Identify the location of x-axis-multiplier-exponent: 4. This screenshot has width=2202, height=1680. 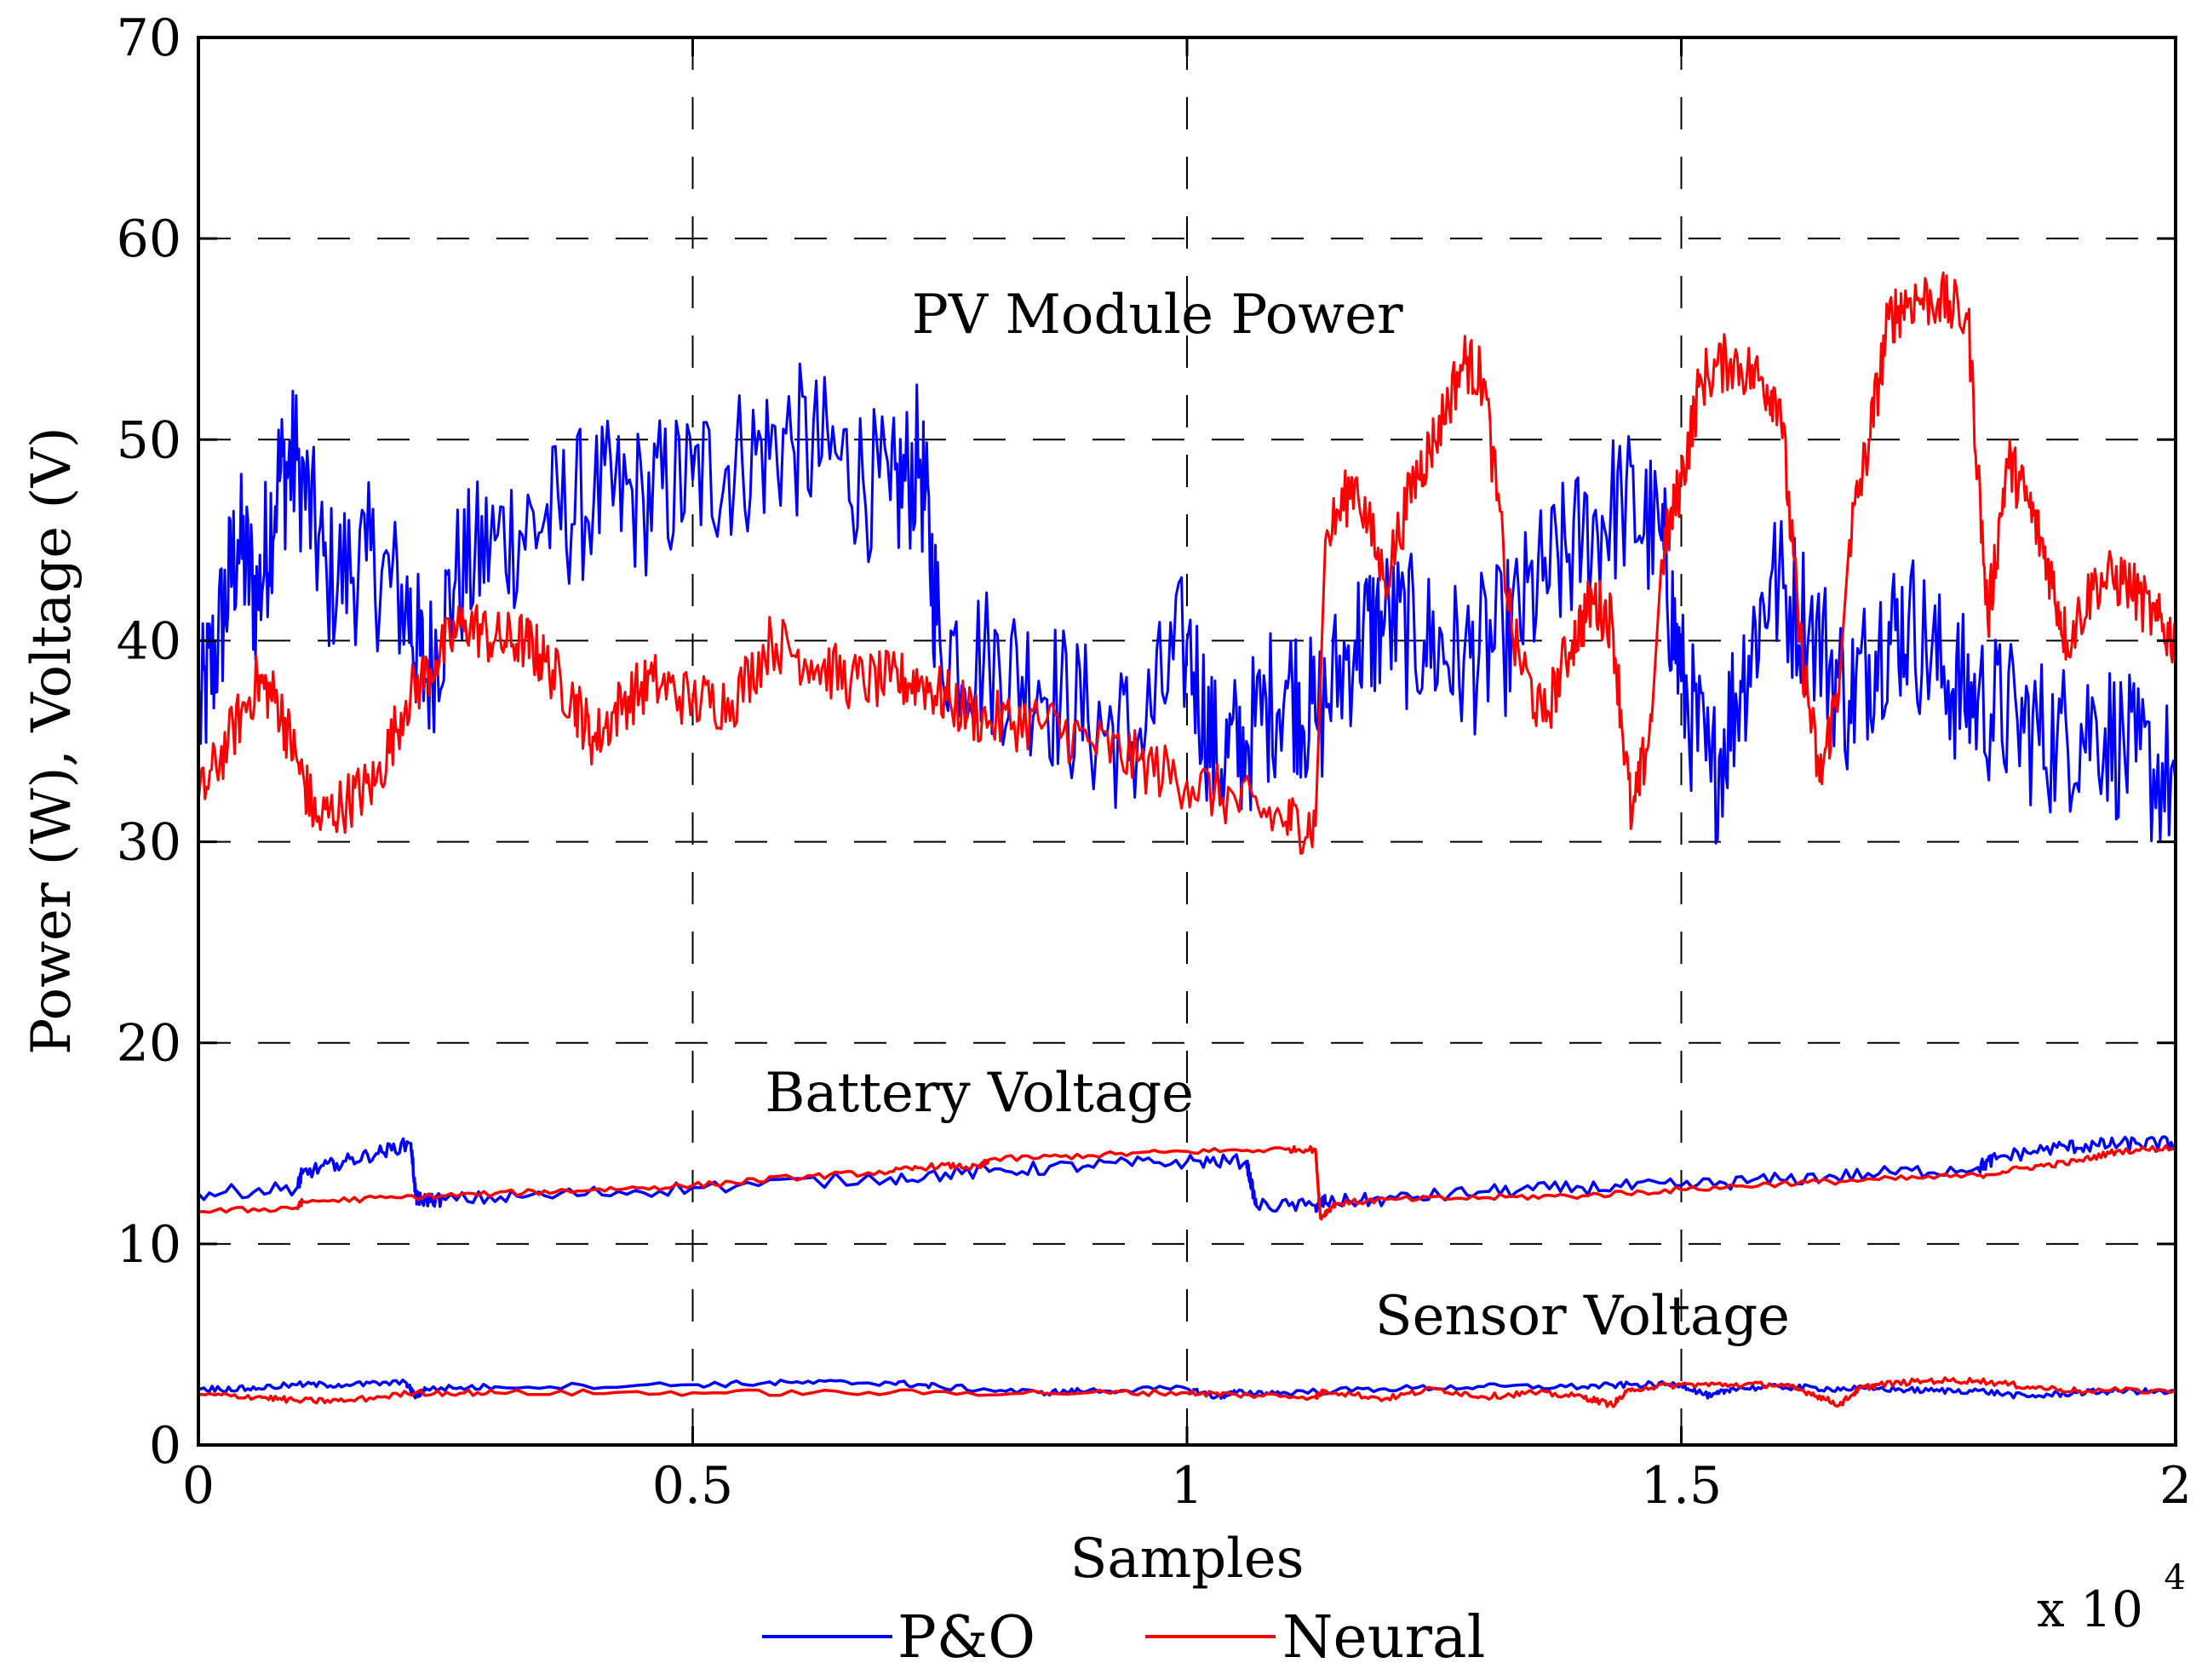
(2174, 1577).